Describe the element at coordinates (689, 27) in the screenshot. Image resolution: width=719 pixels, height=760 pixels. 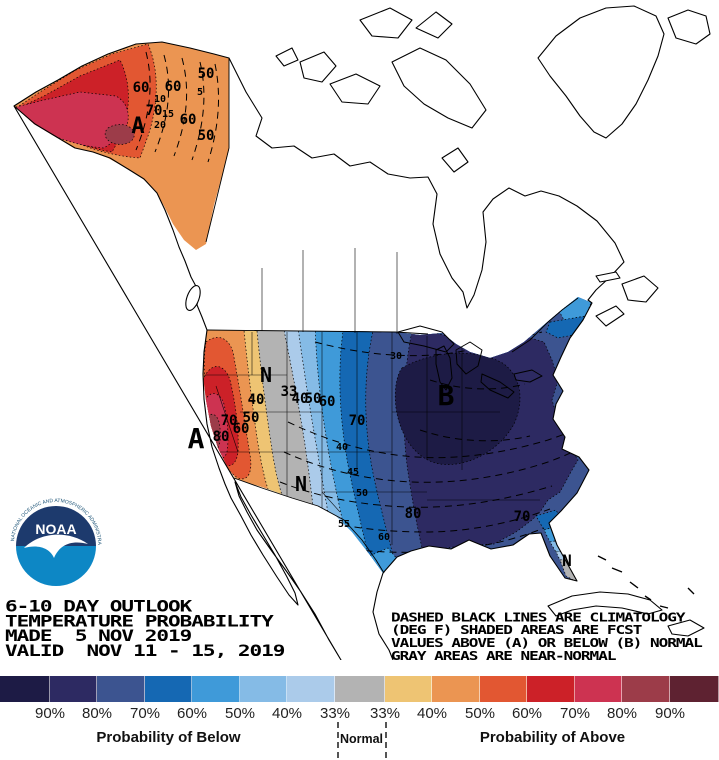
I see `northeast-island` at that location.